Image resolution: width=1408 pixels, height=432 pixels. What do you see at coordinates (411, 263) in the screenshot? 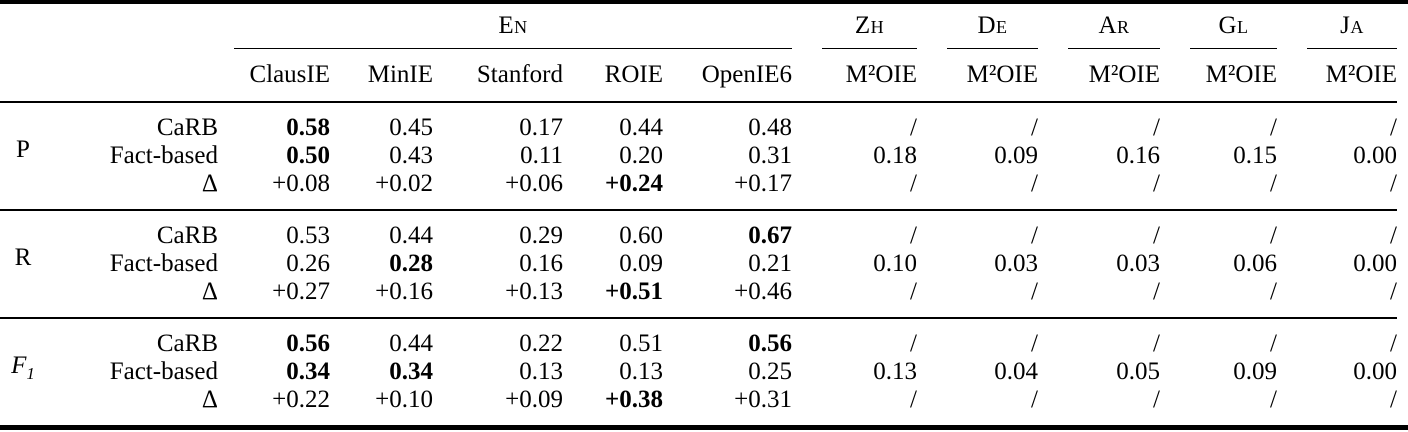
I see `value-cell: 0.28` at bounding box center [411, 263].